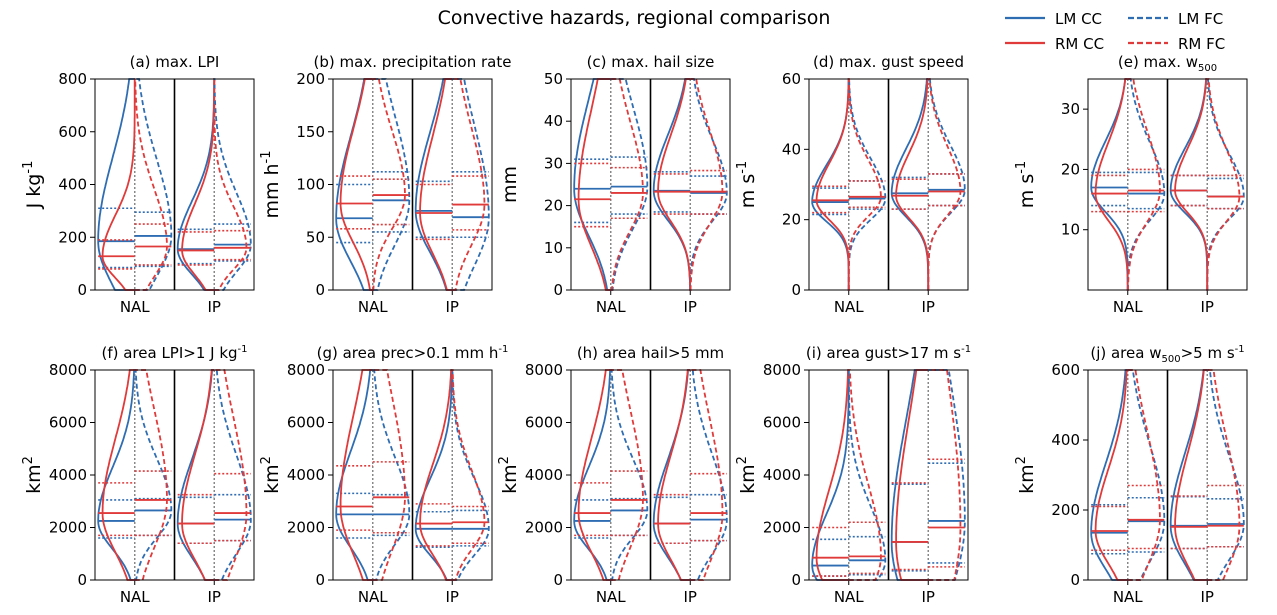  Describe the element at coordinates (174, 353) in the screenshot. I see `panel-title: (f) area LPI>1 J kg-1` at that location.